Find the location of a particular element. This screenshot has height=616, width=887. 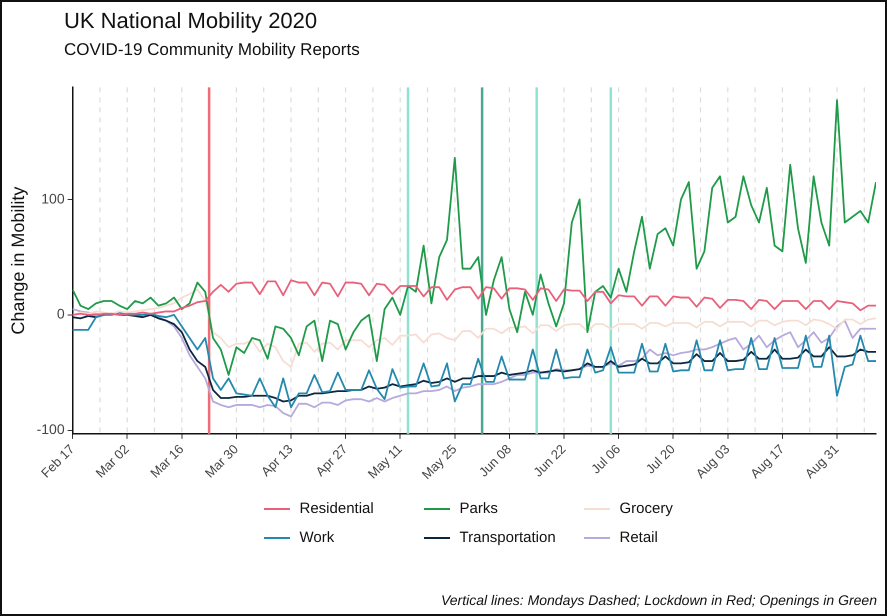

legend-label: Retail is located at coordinates (639, 537).